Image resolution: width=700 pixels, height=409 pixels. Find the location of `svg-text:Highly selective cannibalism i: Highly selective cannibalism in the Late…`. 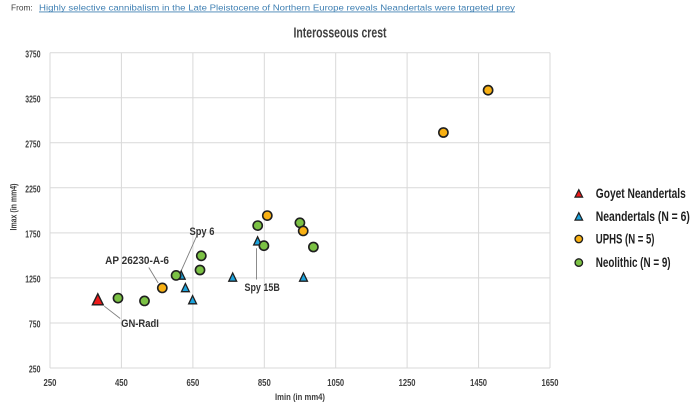

svg-text:Highly selective cannibalism i: Highly selective cannibalism in the Late… is located at coordinates (277, 8).